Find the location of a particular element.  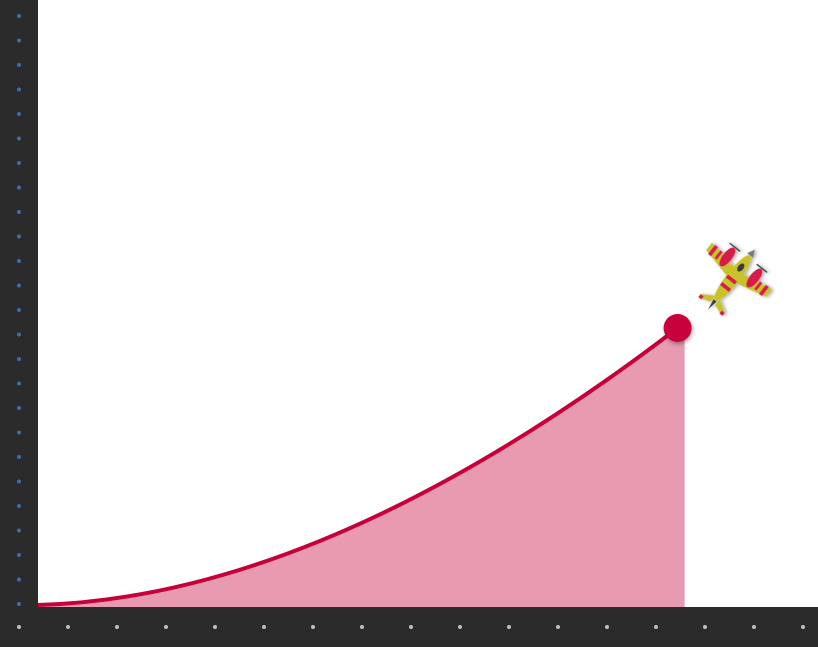

airplane-icon is located at coordinates (735, 279).